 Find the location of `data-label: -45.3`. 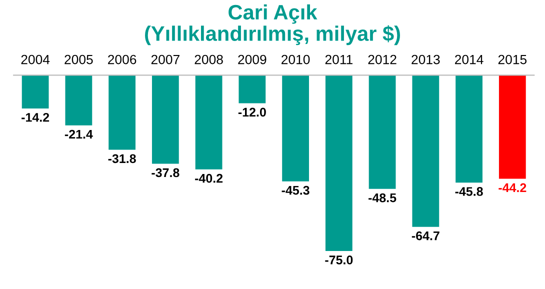

data-label: -45.3 is located at coordinates (296, 190).